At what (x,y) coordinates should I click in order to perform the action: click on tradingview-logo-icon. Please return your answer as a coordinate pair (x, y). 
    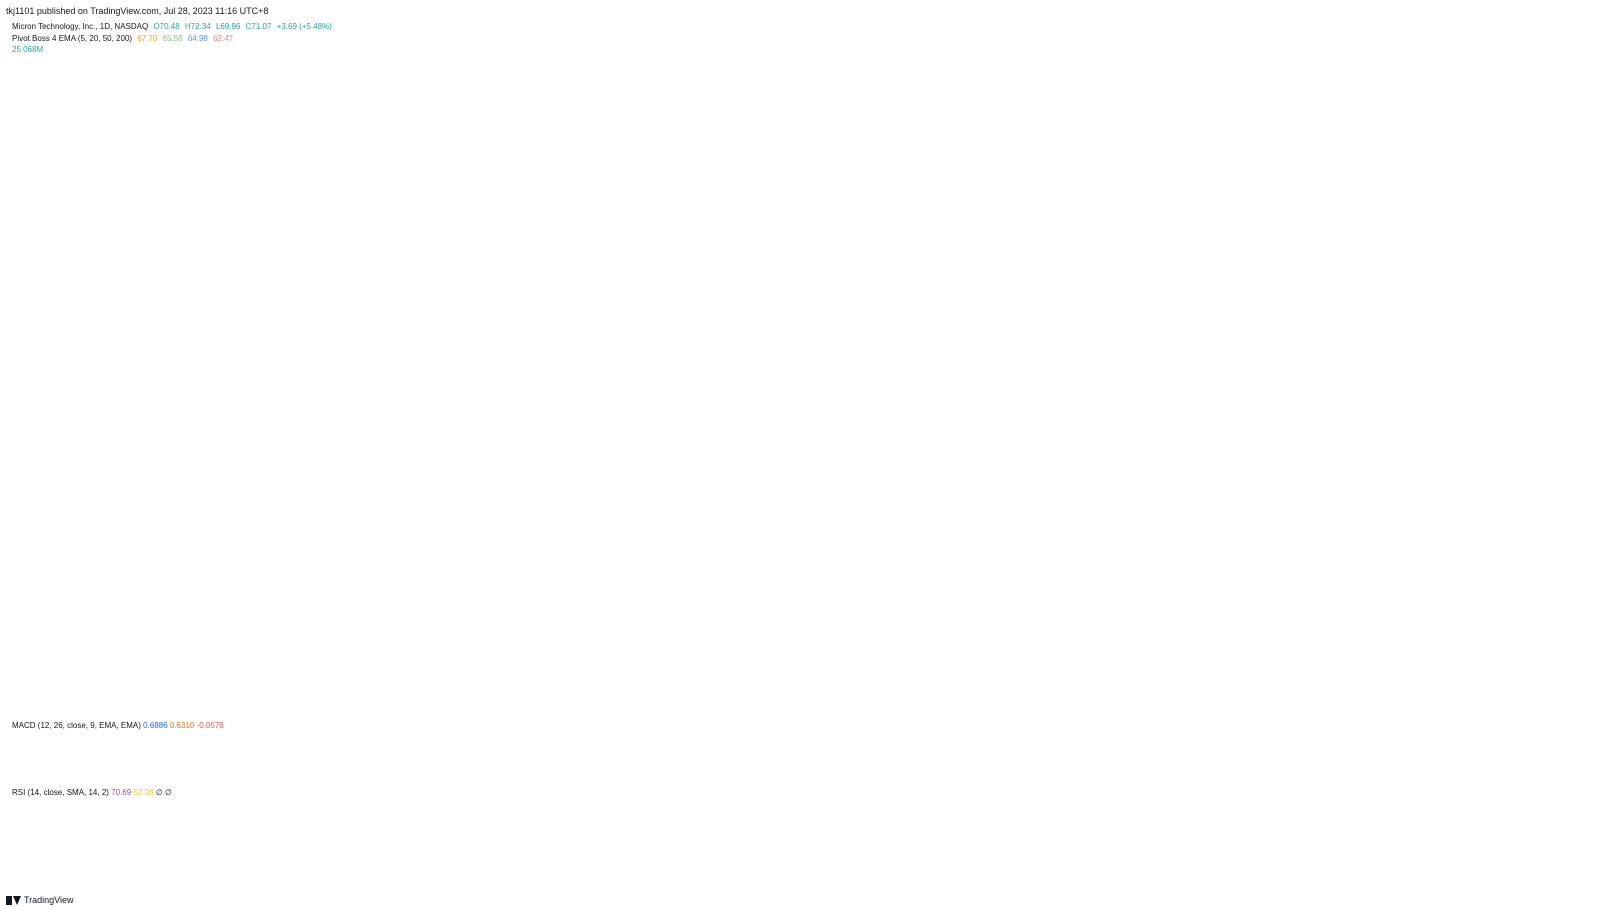
    Looking at the image, I should click on (13, 900).